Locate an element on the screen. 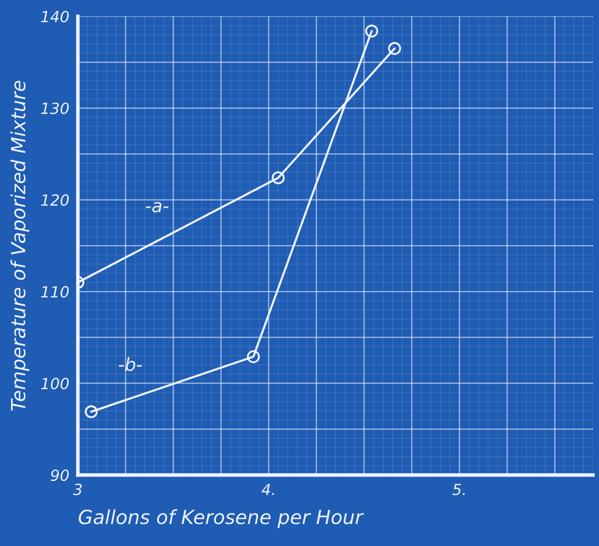 Image resolution: width=599 pixels, height=546 pixels. y-tick-label: 140 is located at coordinates (55, 16).